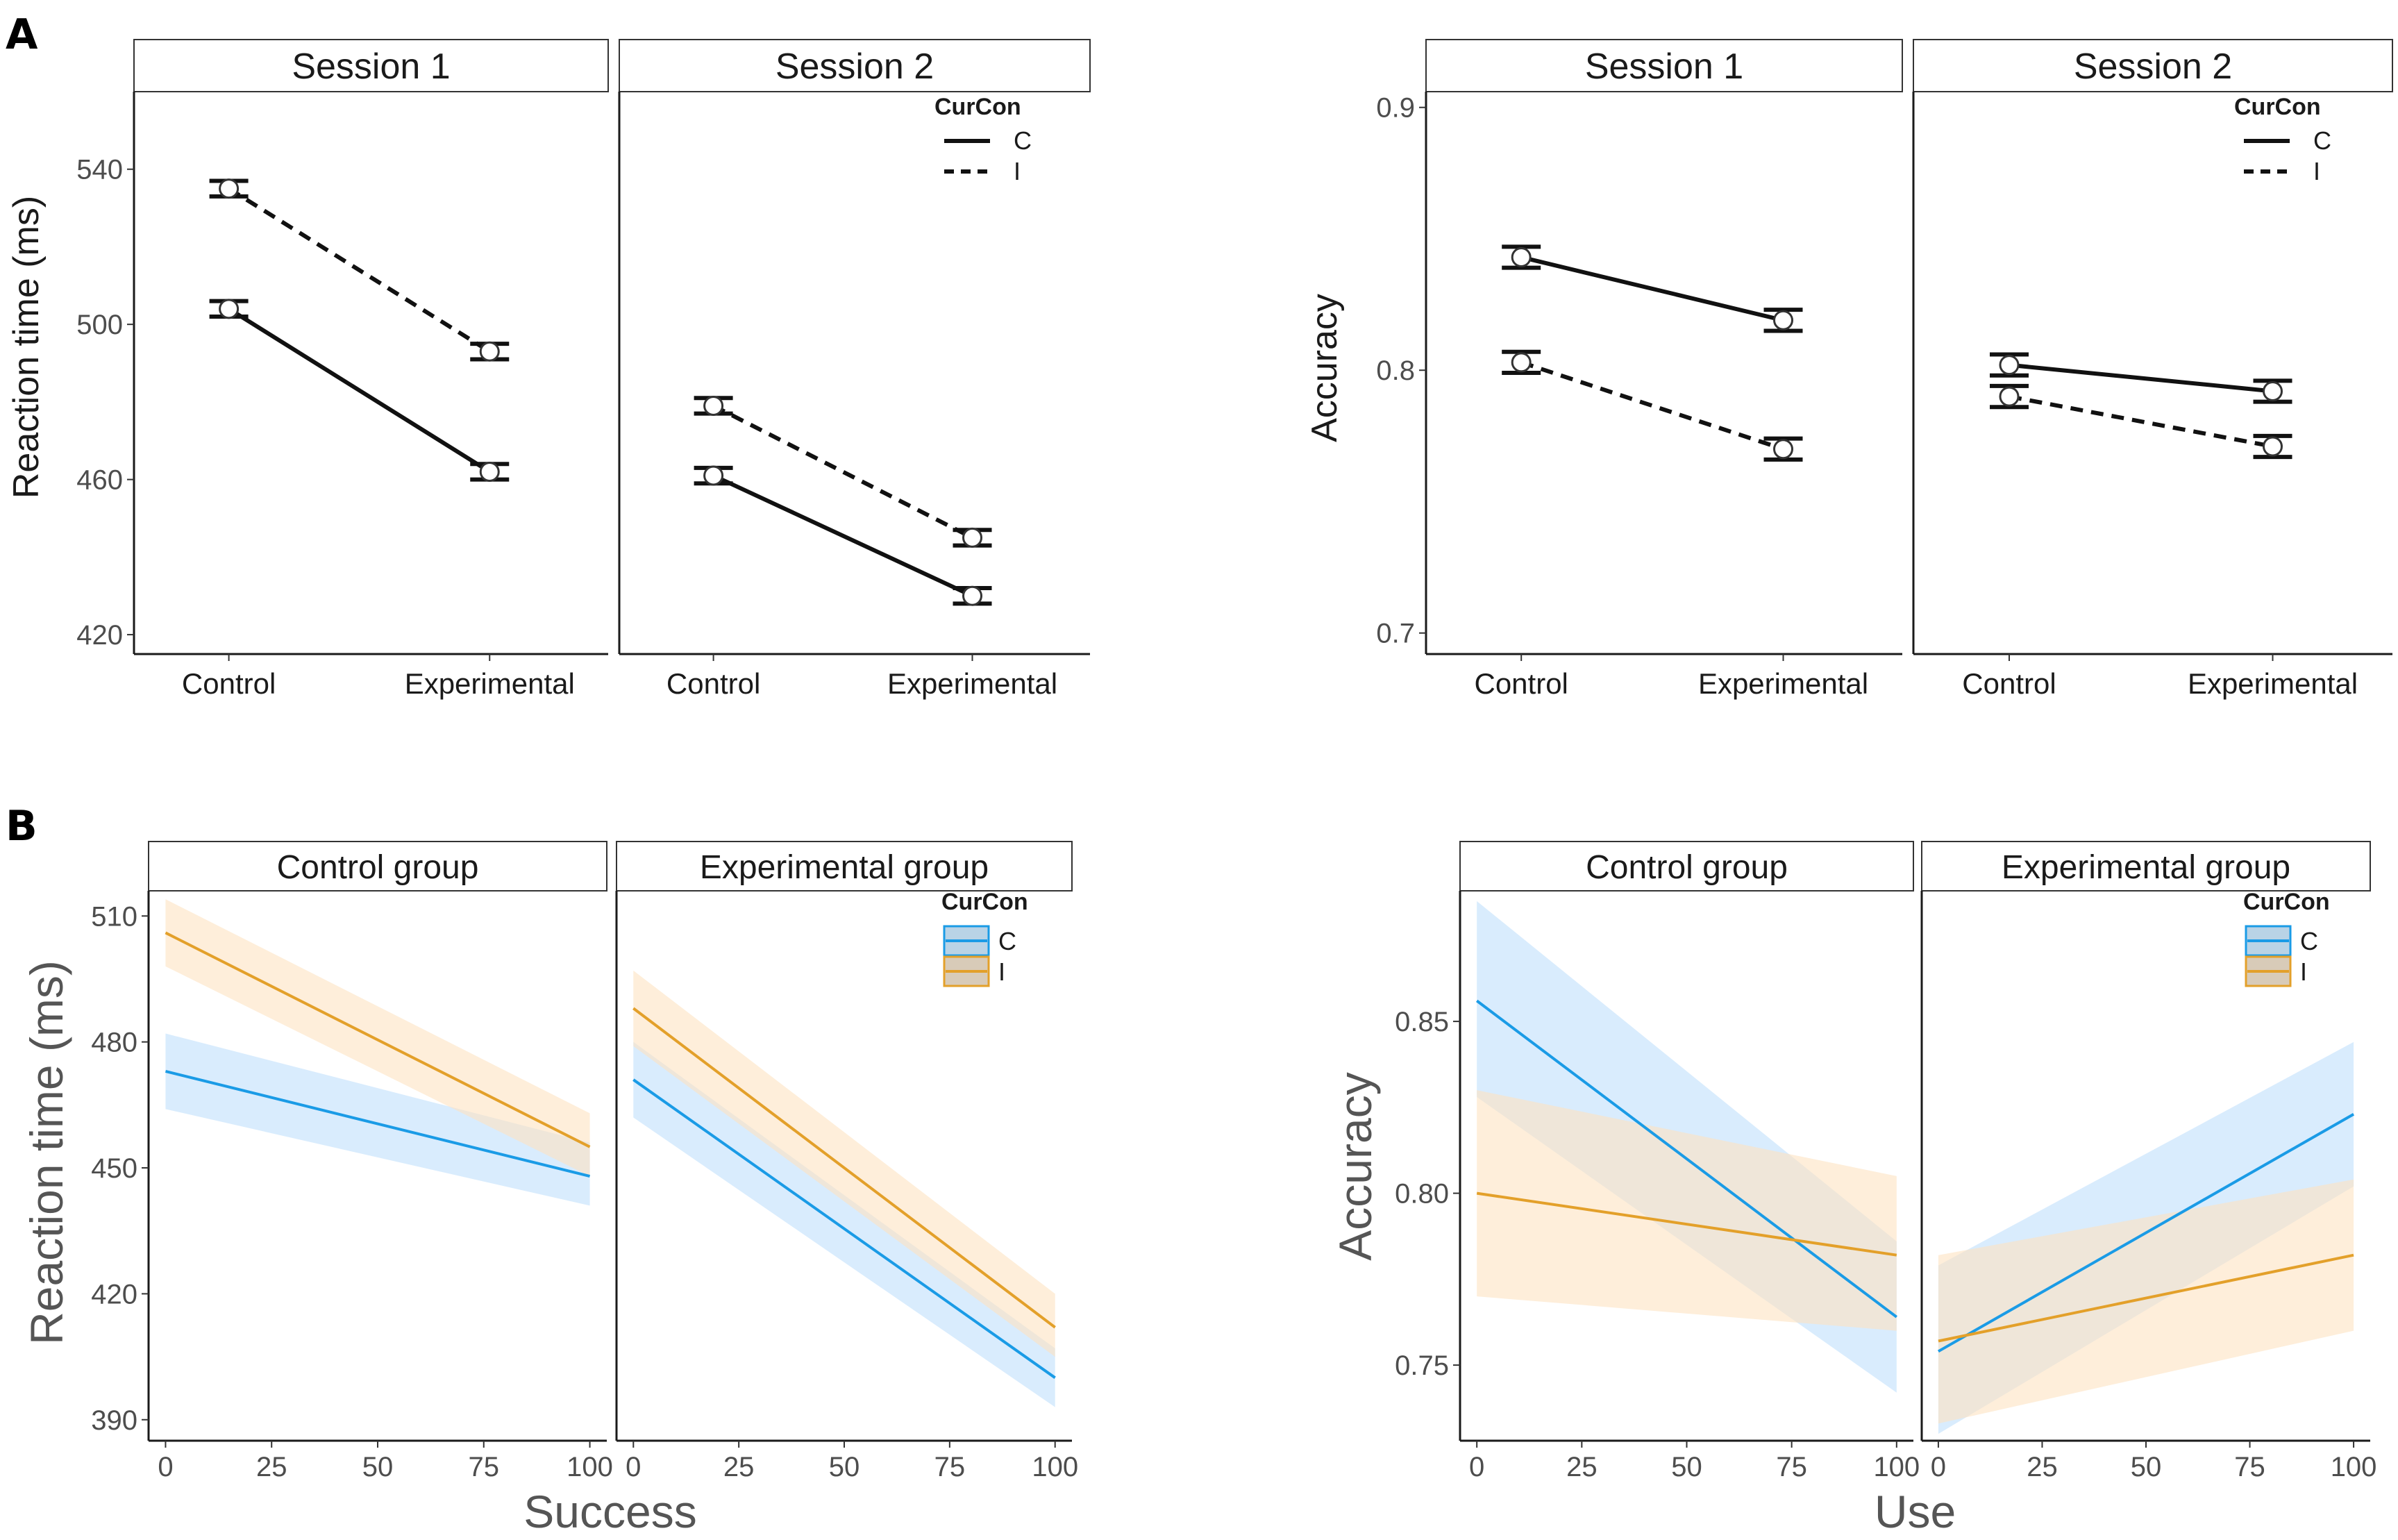  I want to click on y-tick-label: 450, so click(114, 1169).